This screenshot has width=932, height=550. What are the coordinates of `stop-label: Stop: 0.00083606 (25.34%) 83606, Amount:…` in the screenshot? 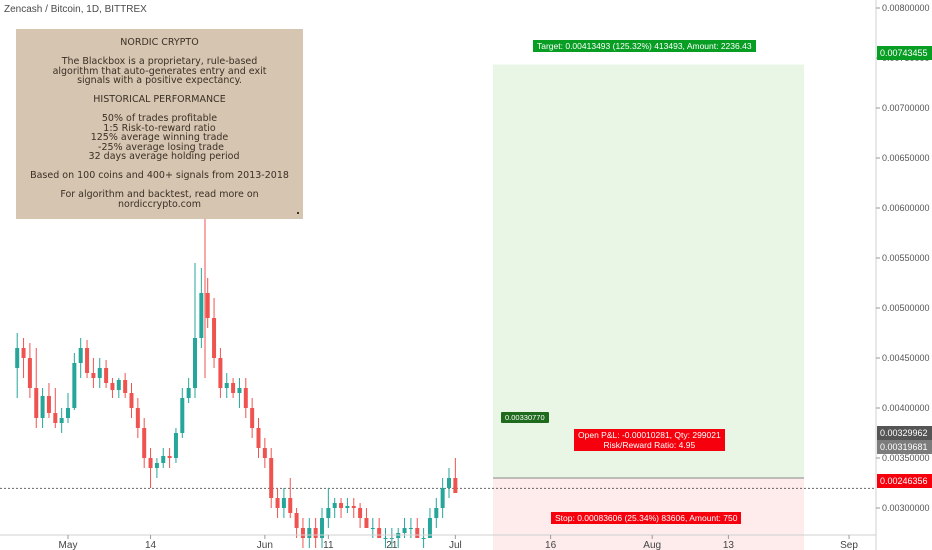 It's located at (646, 518).